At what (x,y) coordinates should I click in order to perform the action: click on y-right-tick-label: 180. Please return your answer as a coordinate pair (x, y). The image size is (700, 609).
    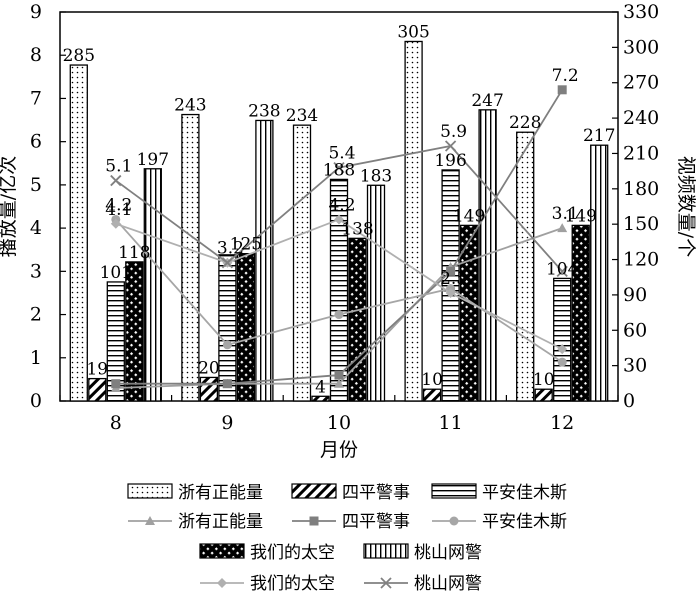
    Looking at the image, I should click on (641, 189).